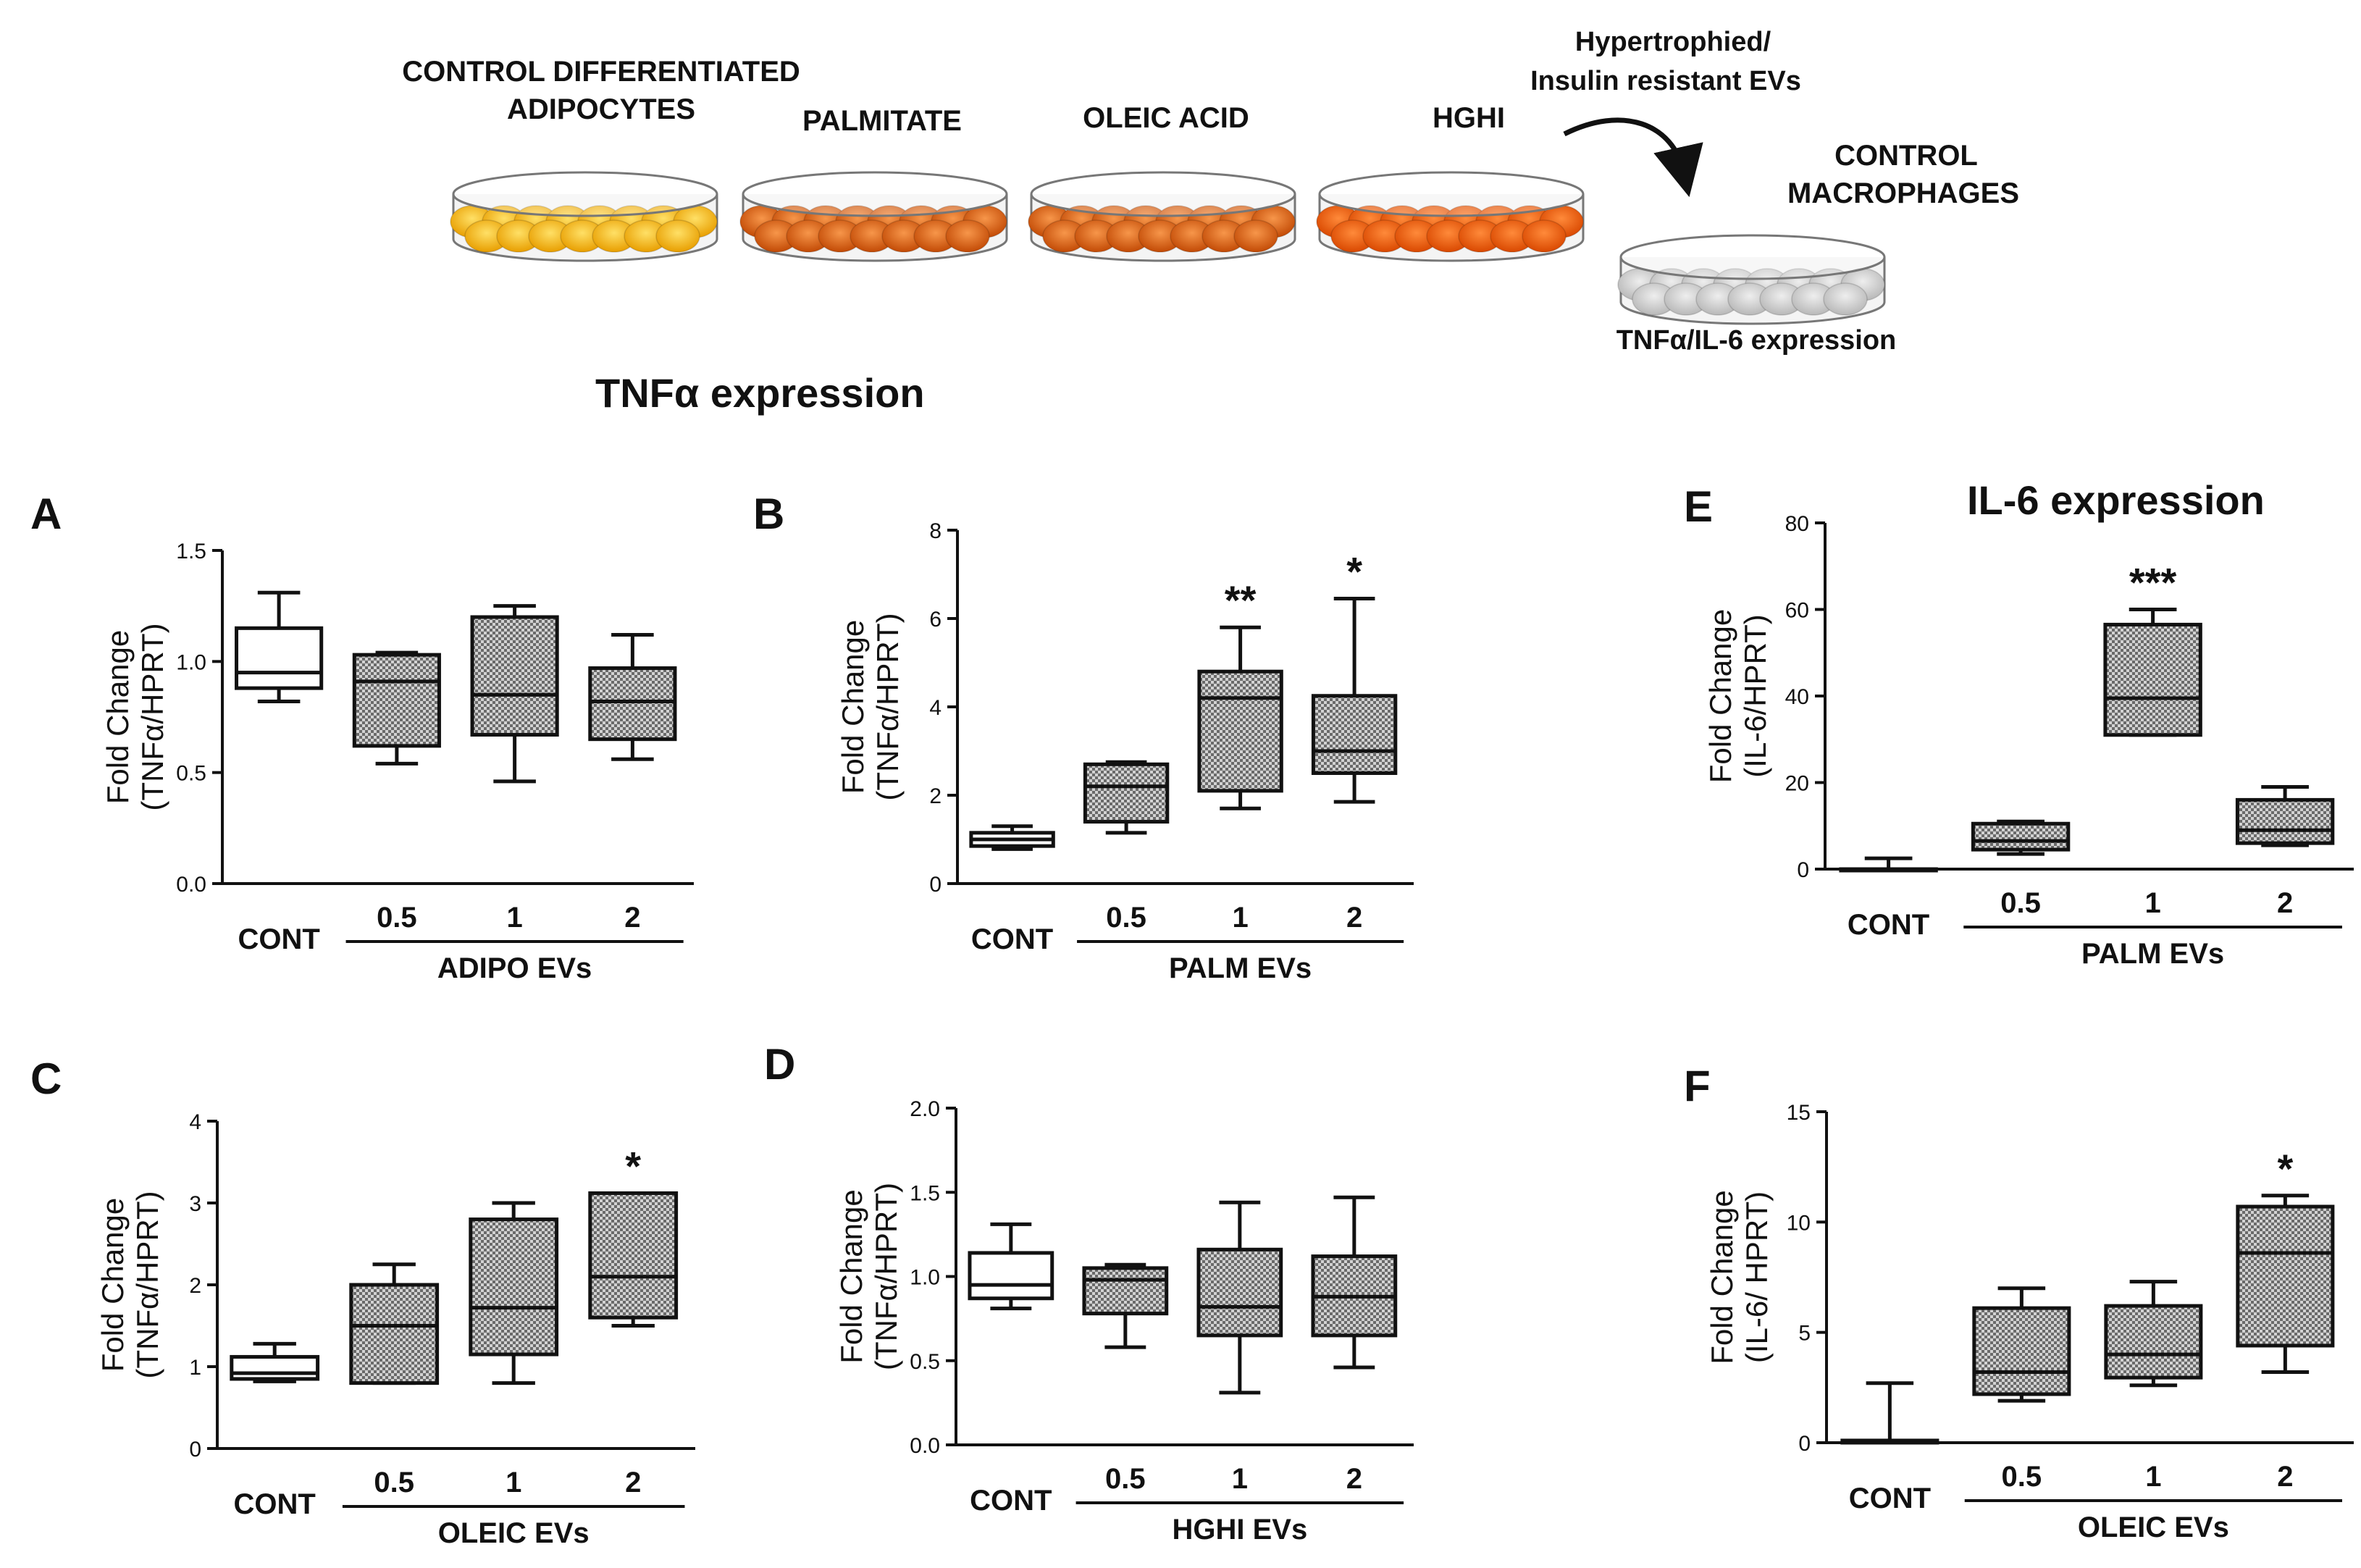 The width and height of the screenshot is (2361, 1568). I want to click on y-tick-label: 5, so click(1804, 1334).